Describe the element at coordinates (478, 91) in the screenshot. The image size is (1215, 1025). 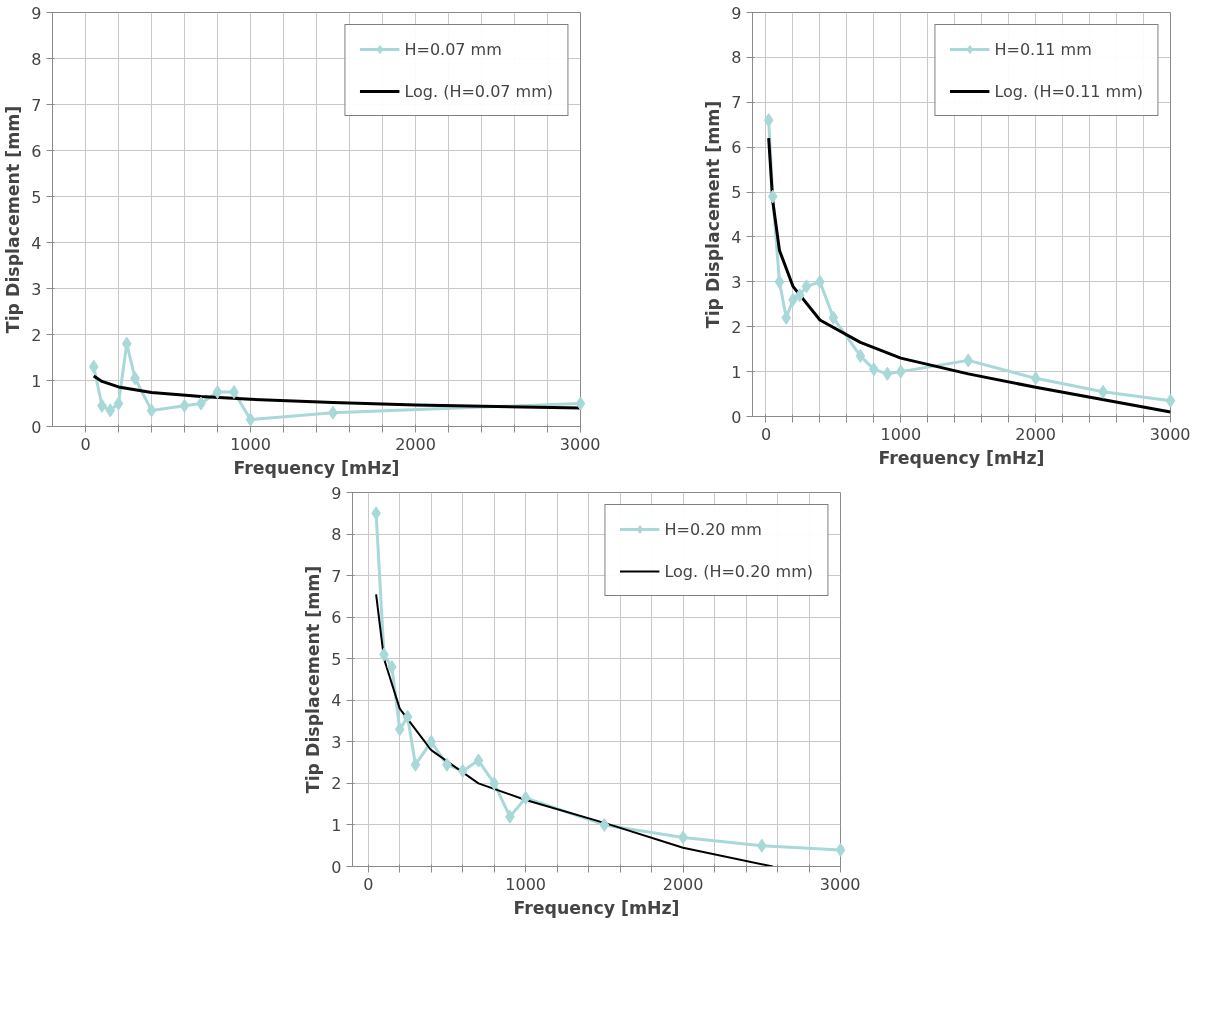
I see `legend-label: Log. (H=0.07 mm)` at that location.